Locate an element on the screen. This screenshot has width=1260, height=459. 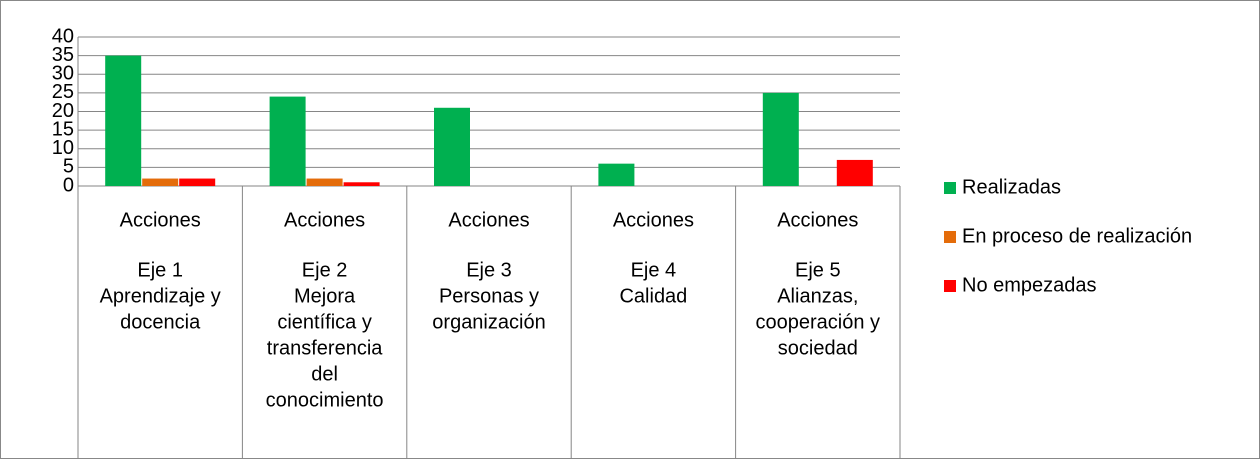
legend-label: Realizadas is located at coordinates (1011, 187).